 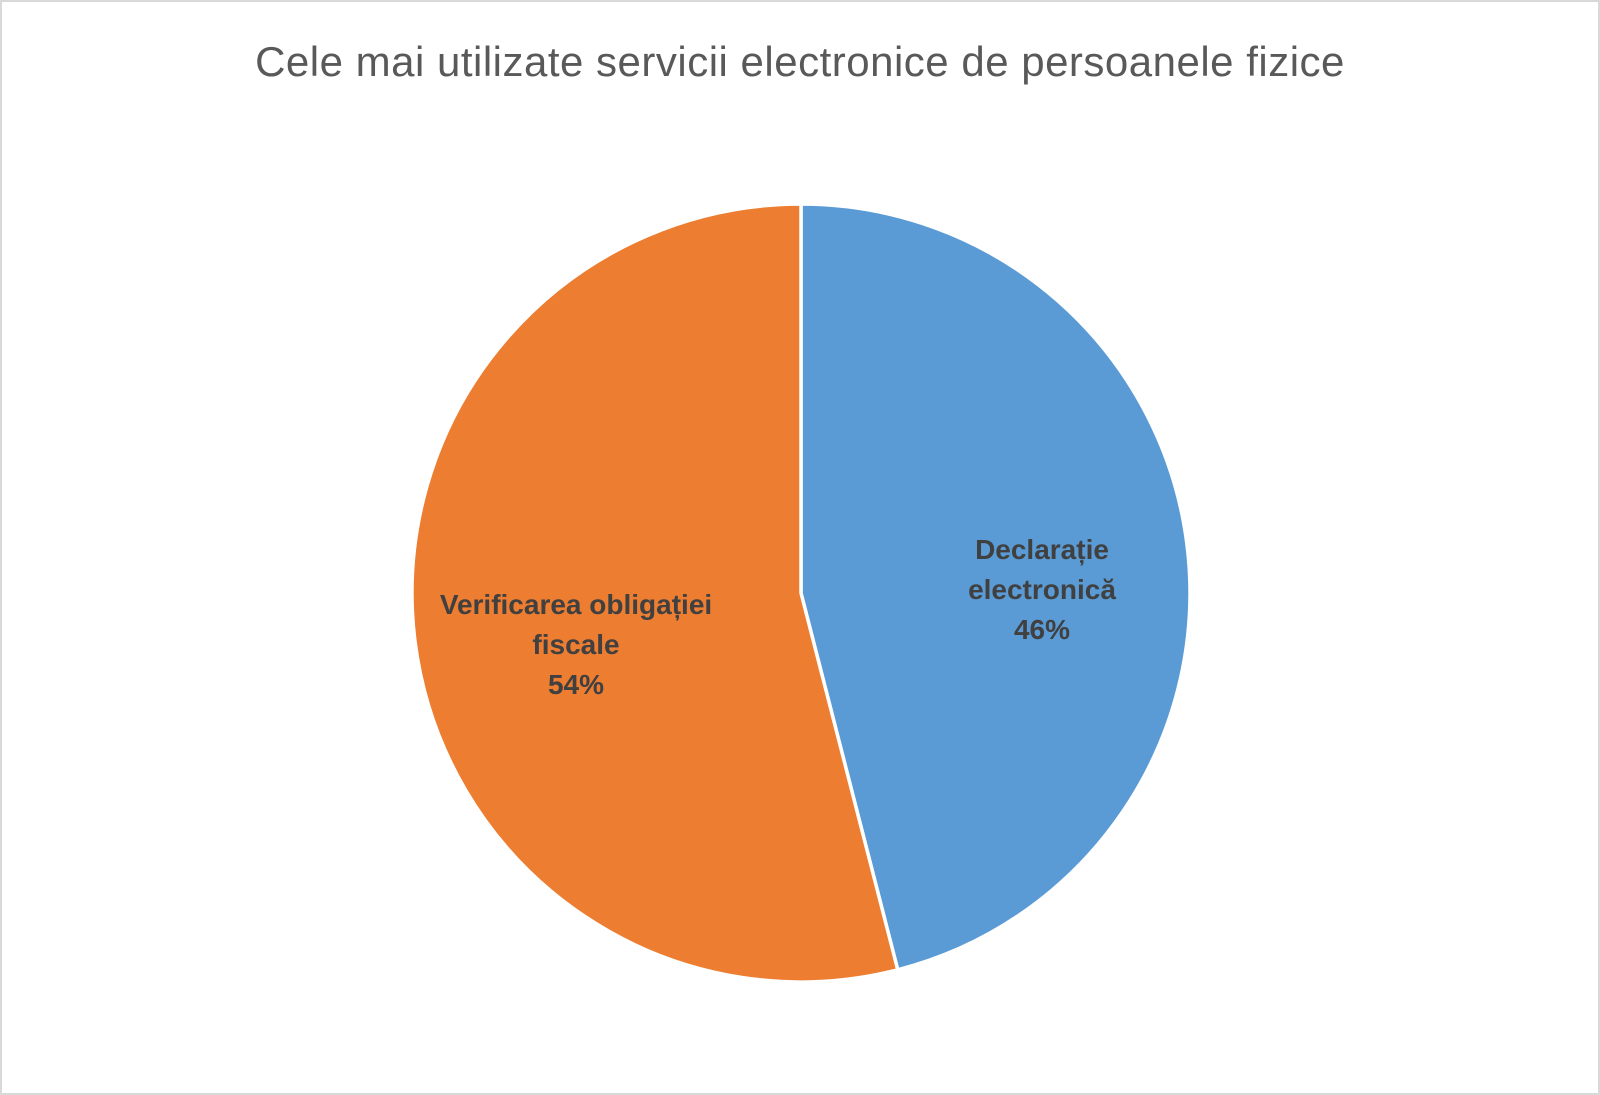 I want to click on pie-label-declaratie-electronica: Declarație electronică 46%, so click(x=1042, y=590).